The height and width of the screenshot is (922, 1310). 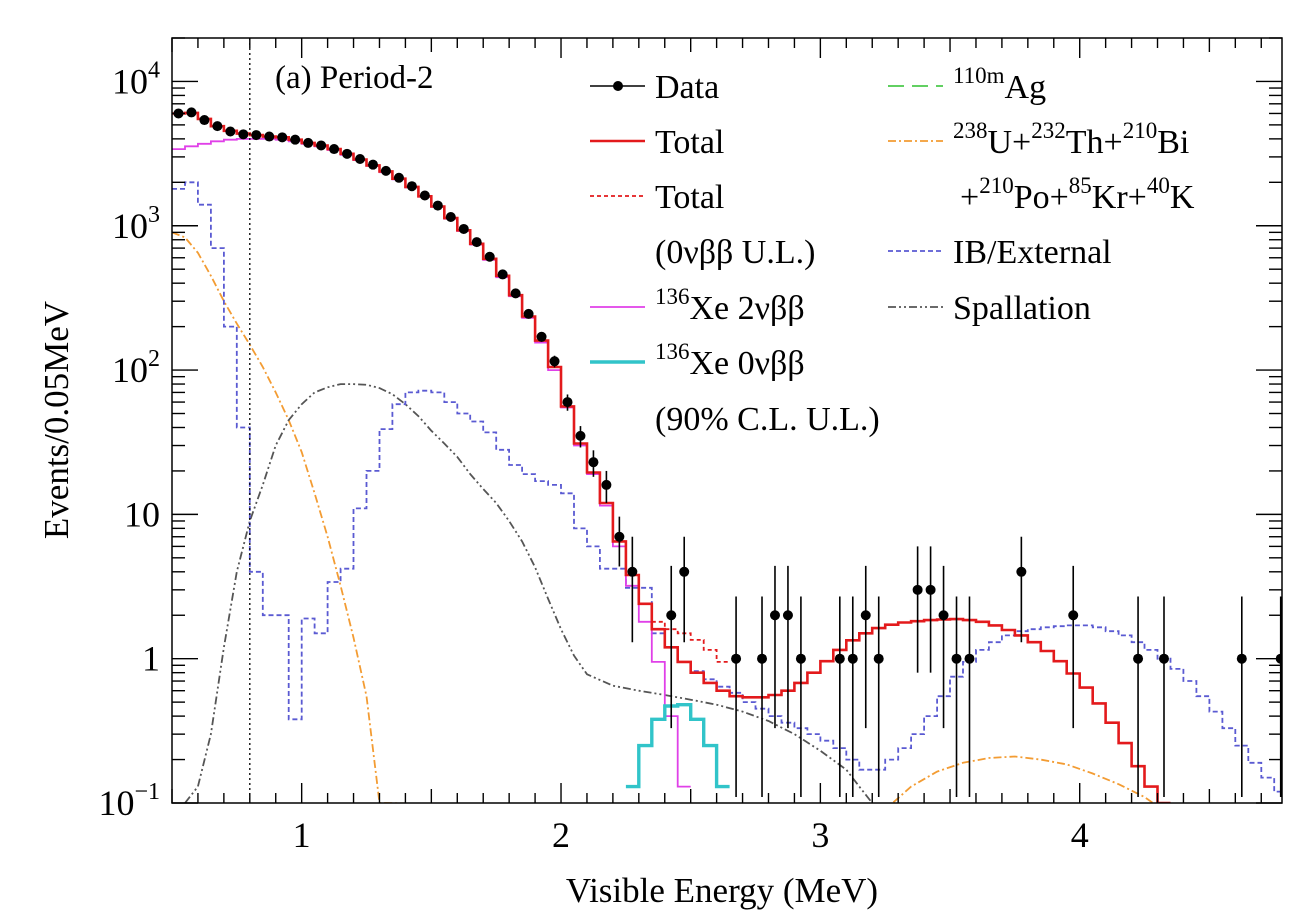 I want to click on legend-swatch-marker, so click(x=618, y=86).